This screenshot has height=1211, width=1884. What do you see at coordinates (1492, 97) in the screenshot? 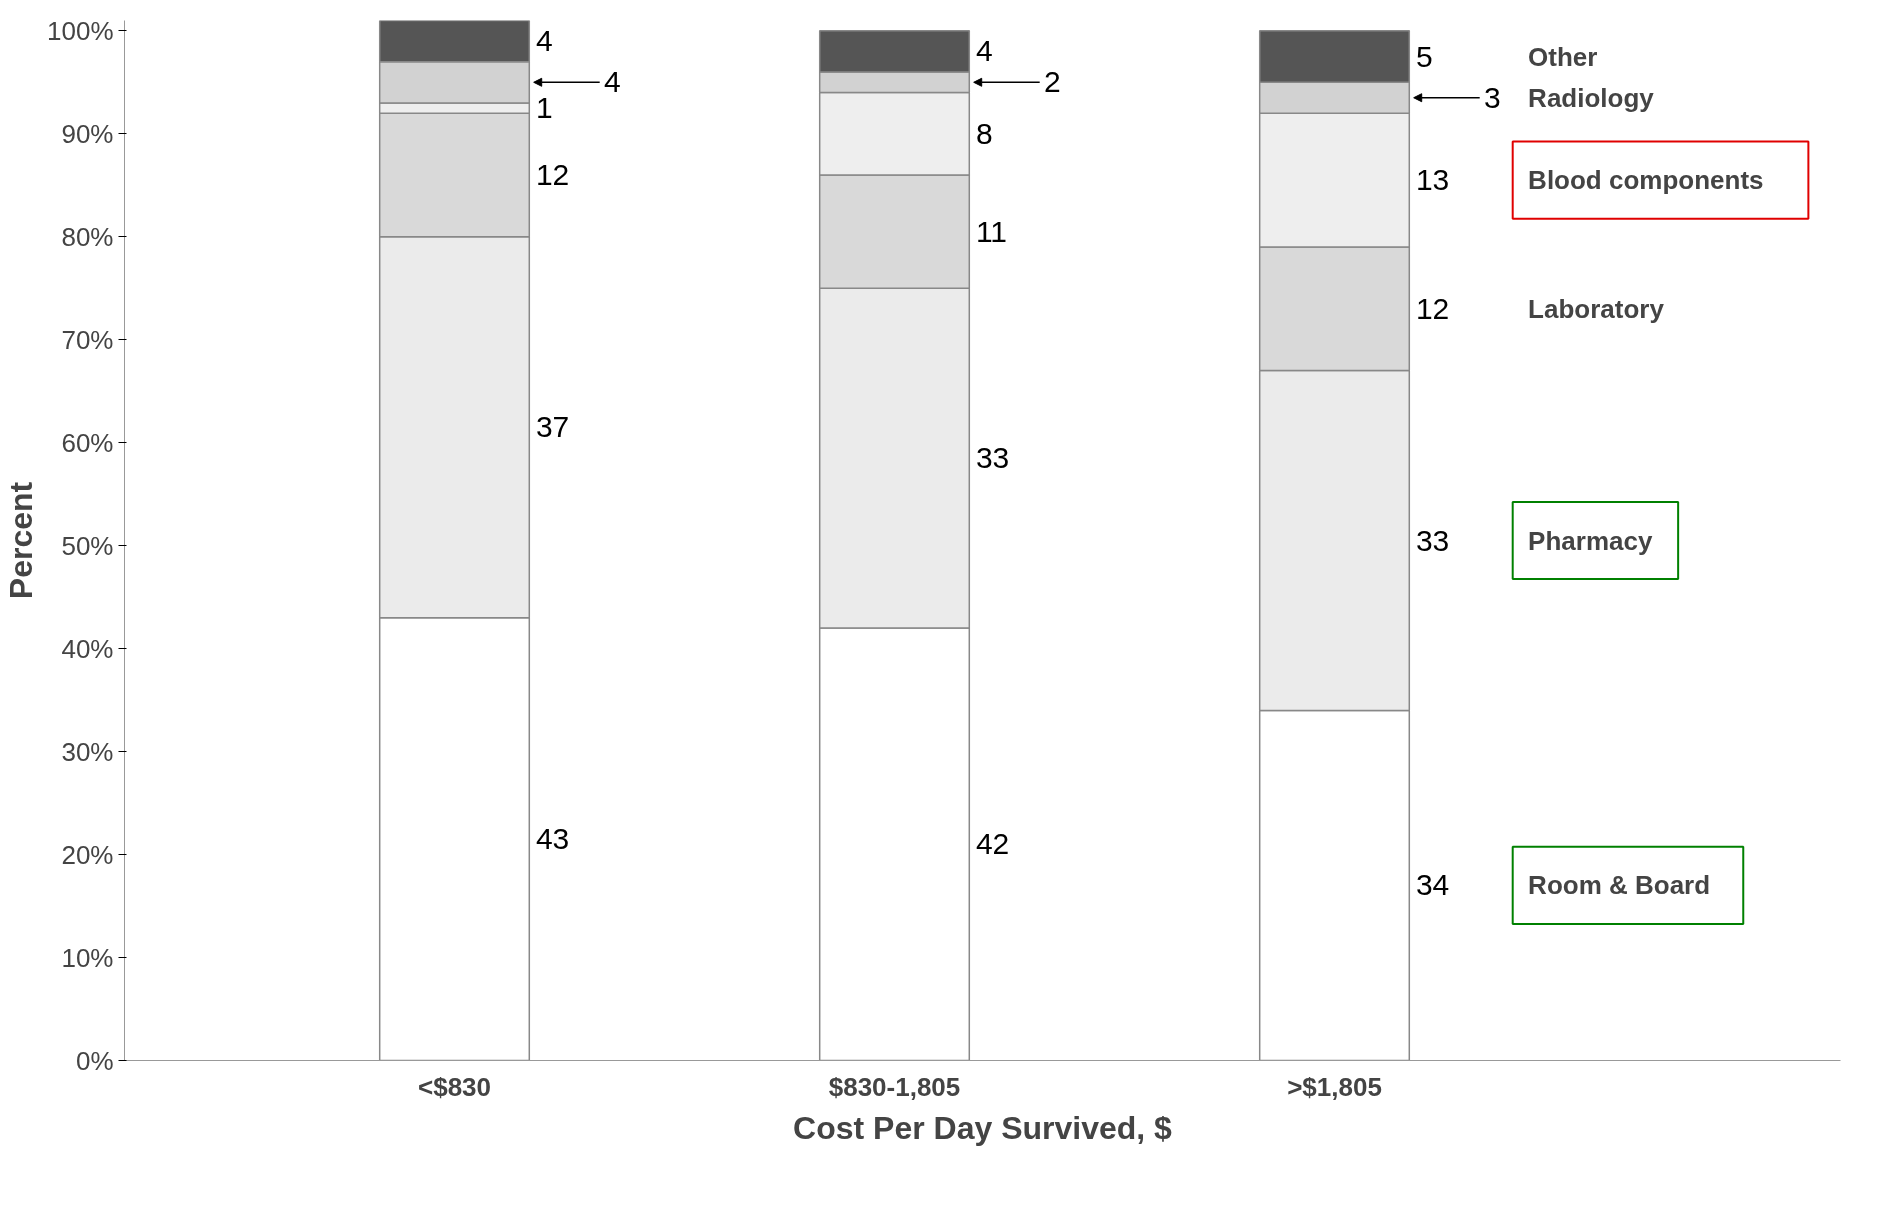
I see `data-label: 3` at bounding box center [1492, 97].